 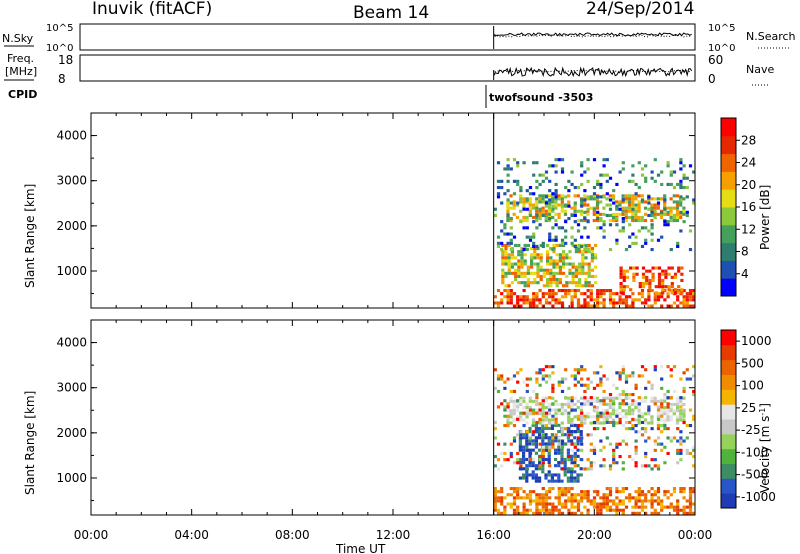 What do you see at coordinates (594, 417) in the screenshot?
I see `velocity-data-cells` at bounding box center [594, 417].